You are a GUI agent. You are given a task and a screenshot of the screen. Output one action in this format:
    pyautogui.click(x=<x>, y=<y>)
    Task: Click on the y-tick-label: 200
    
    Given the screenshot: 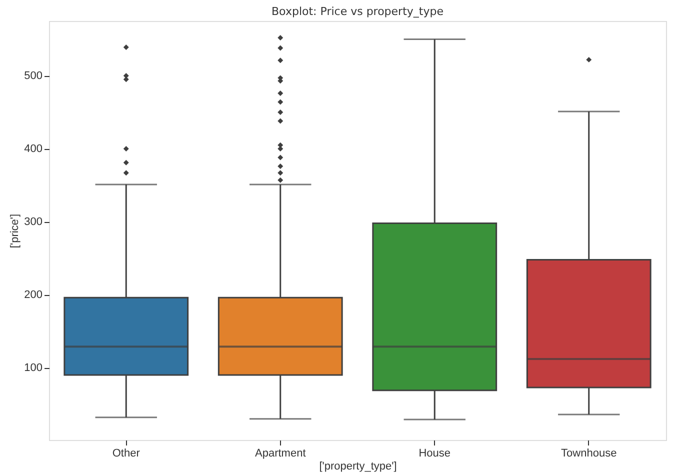 What is the action you would take?
    pyautogui.click(x=33, y=295)
    